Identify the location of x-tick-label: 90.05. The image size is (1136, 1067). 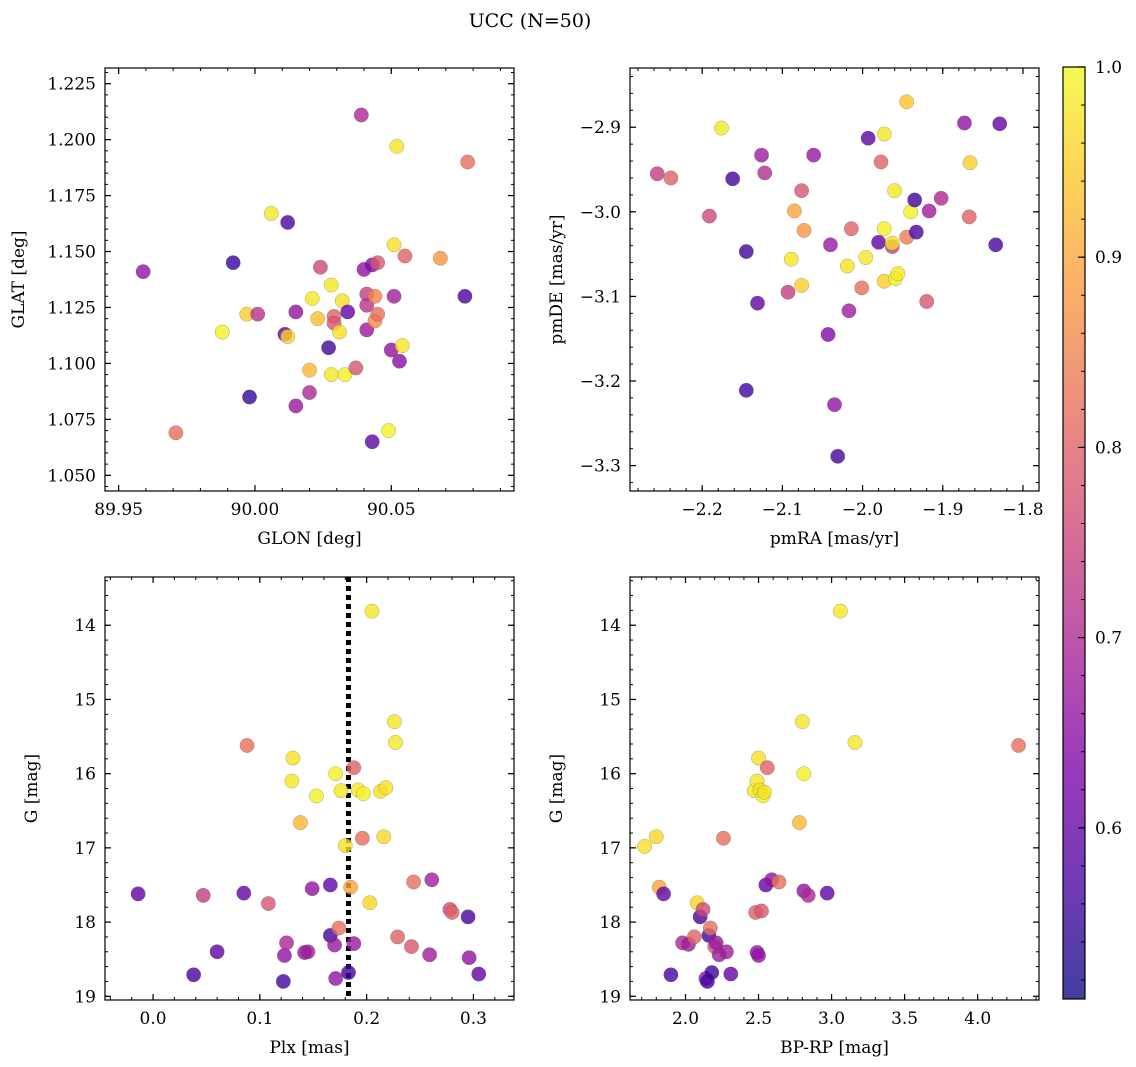
(391, 510).